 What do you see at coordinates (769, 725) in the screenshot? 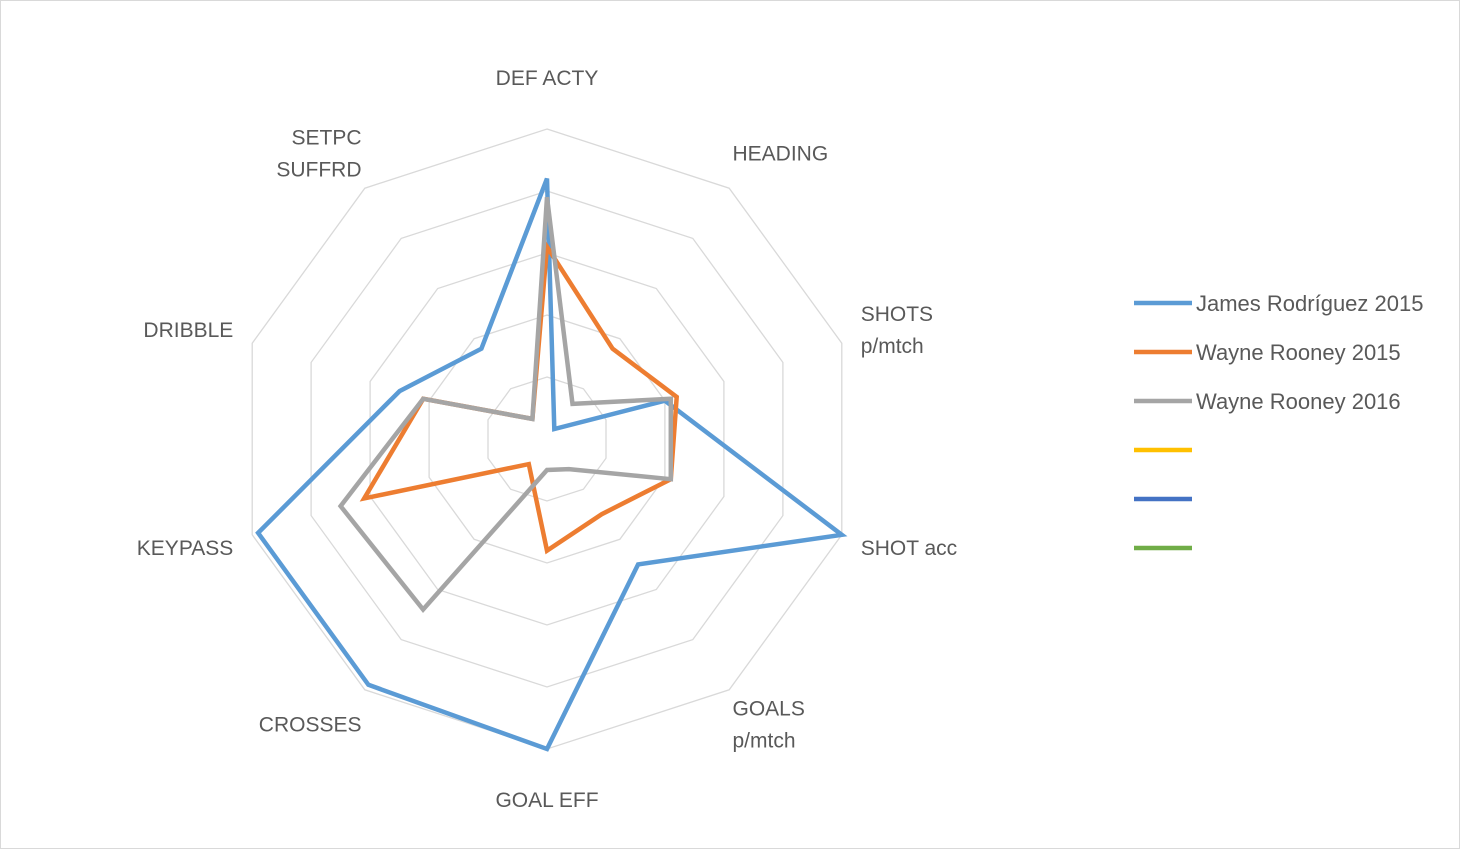
I see `axis-label-5: GOALS p/mtch` at bounding box center [769, 725].